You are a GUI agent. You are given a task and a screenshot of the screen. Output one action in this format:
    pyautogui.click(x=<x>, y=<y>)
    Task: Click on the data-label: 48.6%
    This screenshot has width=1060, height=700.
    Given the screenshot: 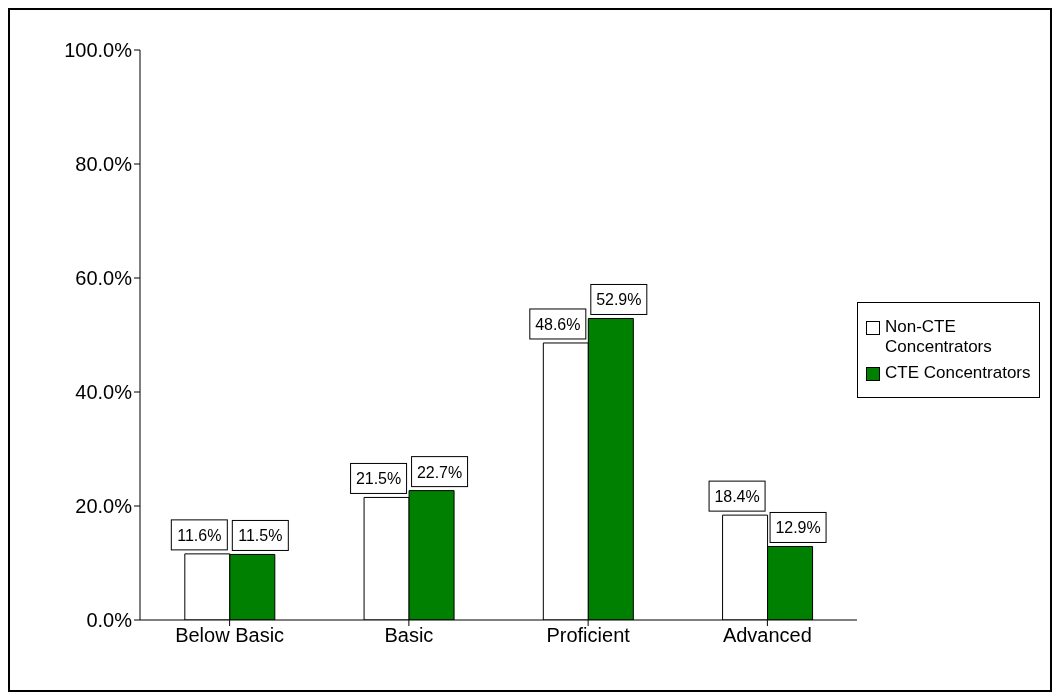 What is the action you would take?
    pyautogui.click(x=558, y=324)
    